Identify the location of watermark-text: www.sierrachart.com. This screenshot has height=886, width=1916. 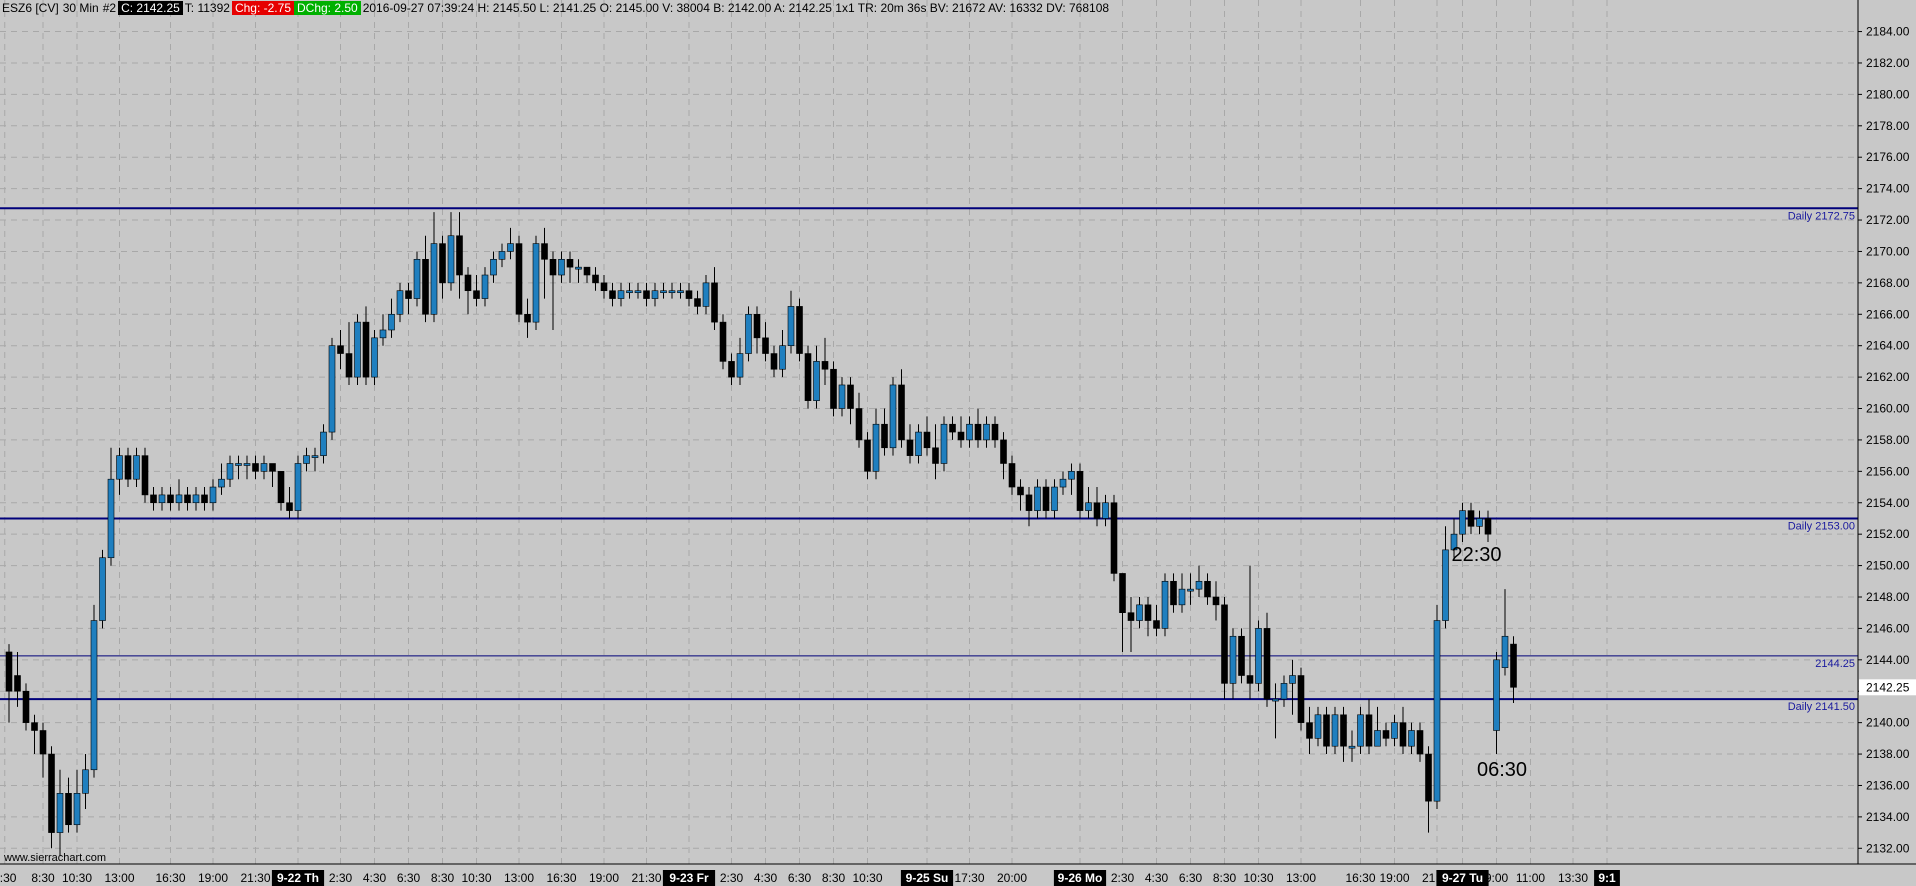
(54, 858).